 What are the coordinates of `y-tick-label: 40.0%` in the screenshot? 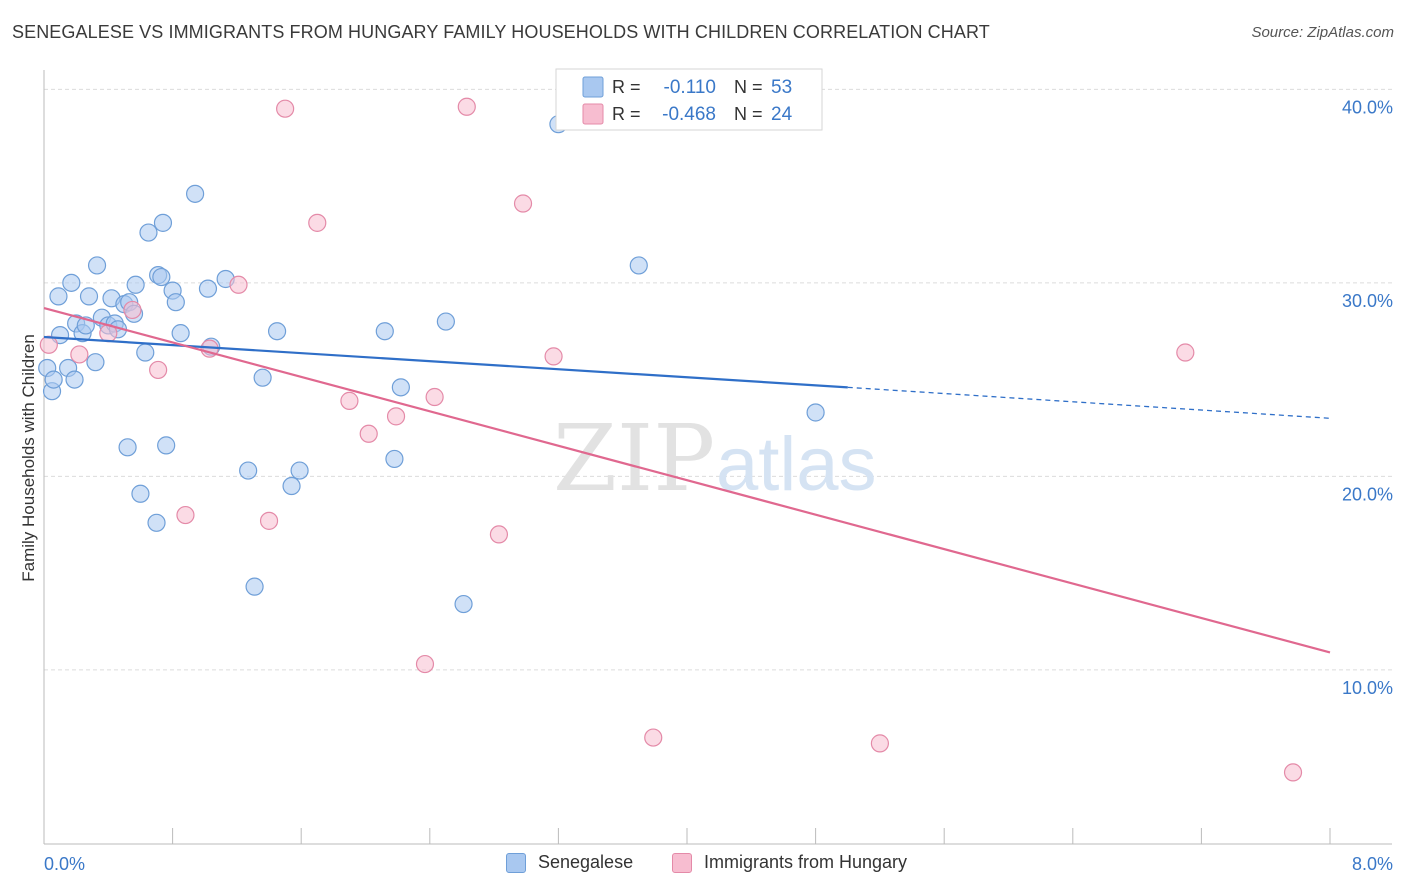 It's located at (1367, 107).